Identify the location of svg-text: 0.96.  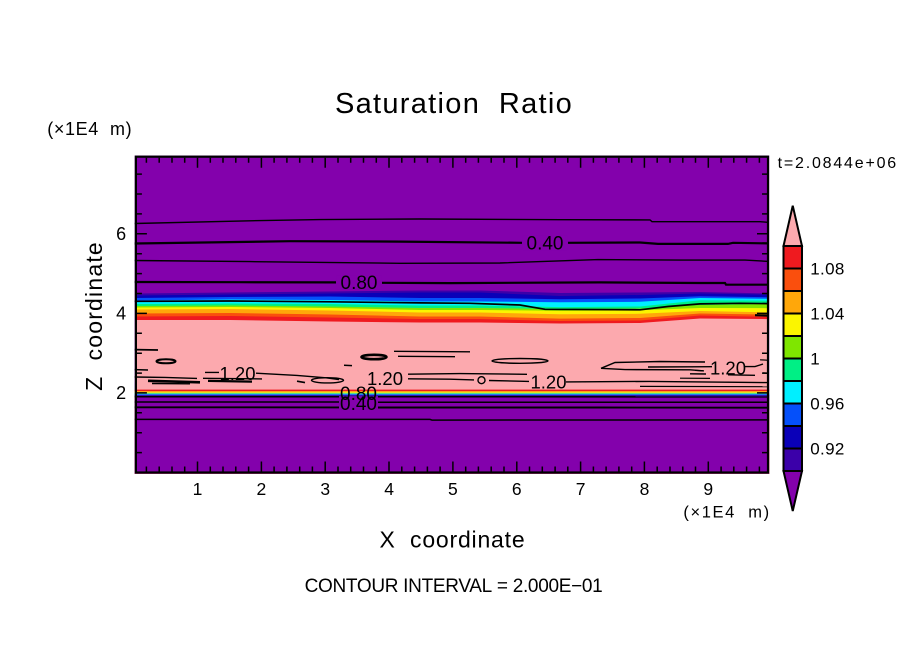
(827, 404).